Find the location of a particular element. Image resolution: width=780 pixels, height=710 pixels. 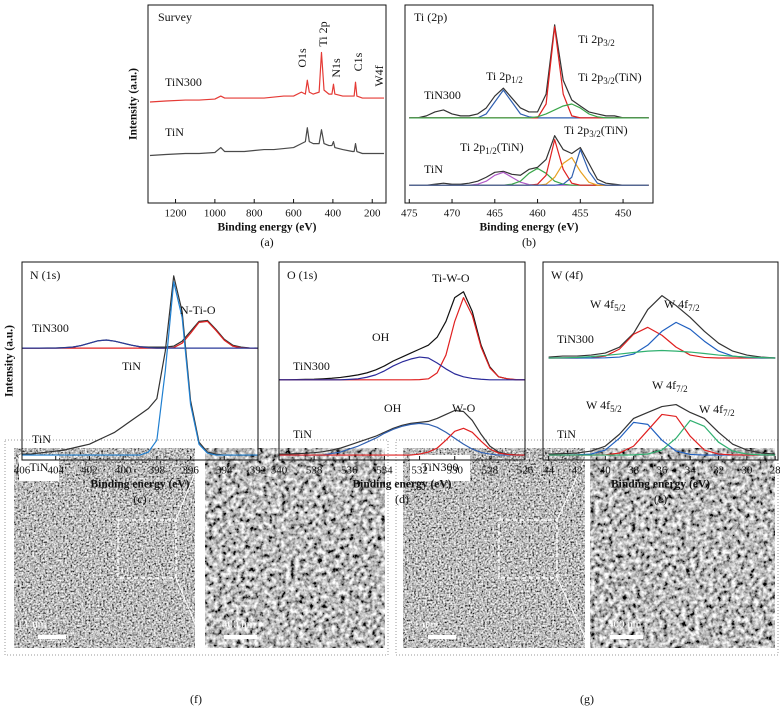

caption: (b) is located at coordinates (529, 242).